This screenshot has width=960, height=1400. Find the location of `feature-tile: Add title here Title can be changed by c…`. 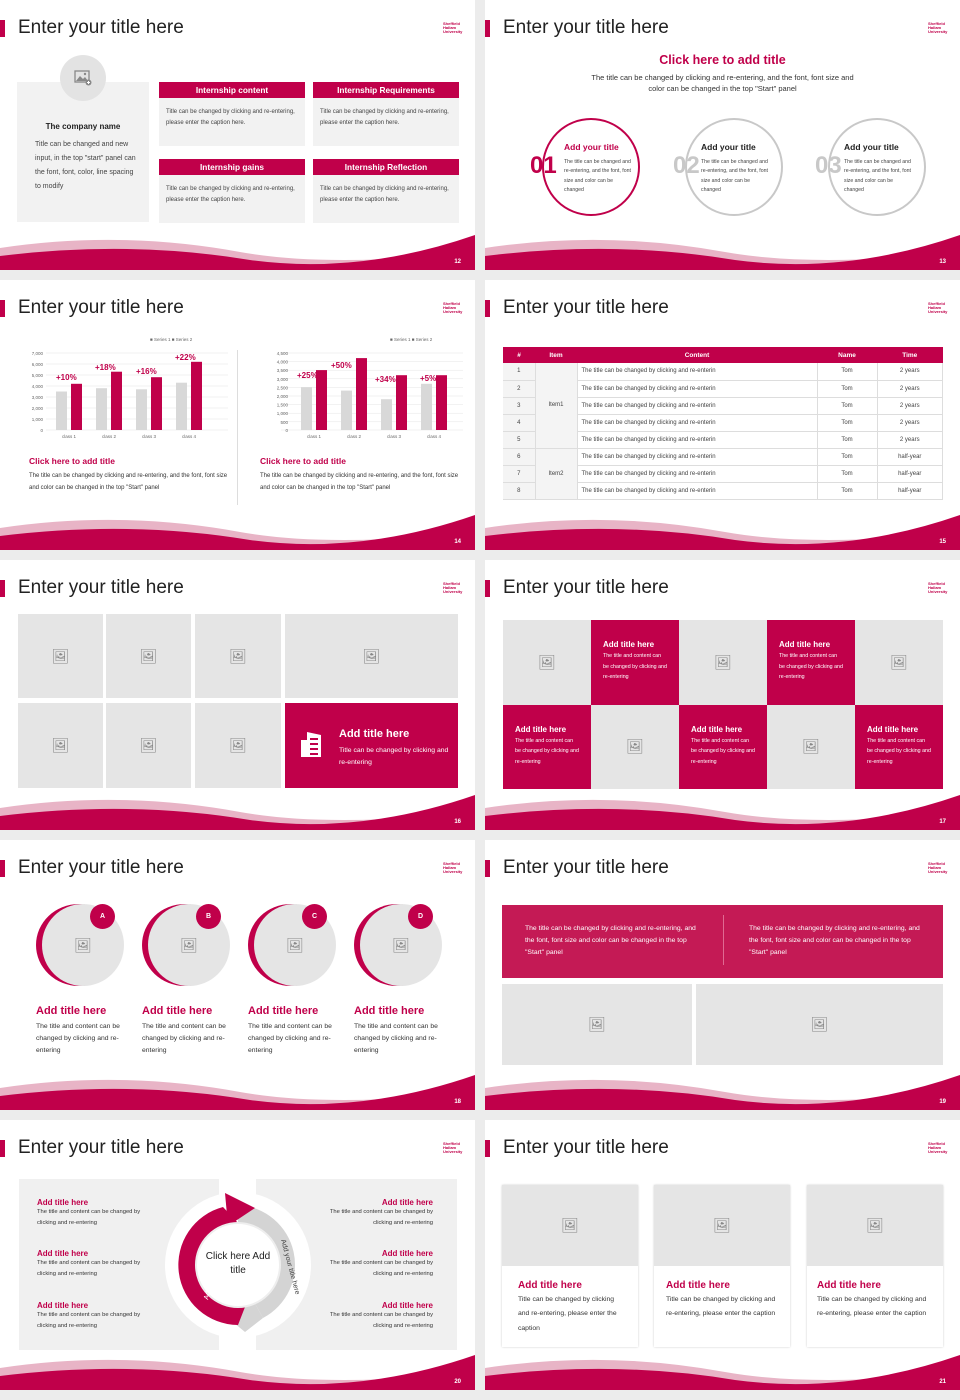

feature-tile: Add title here Title can be changed by c… is located at coordinates (371, 745).